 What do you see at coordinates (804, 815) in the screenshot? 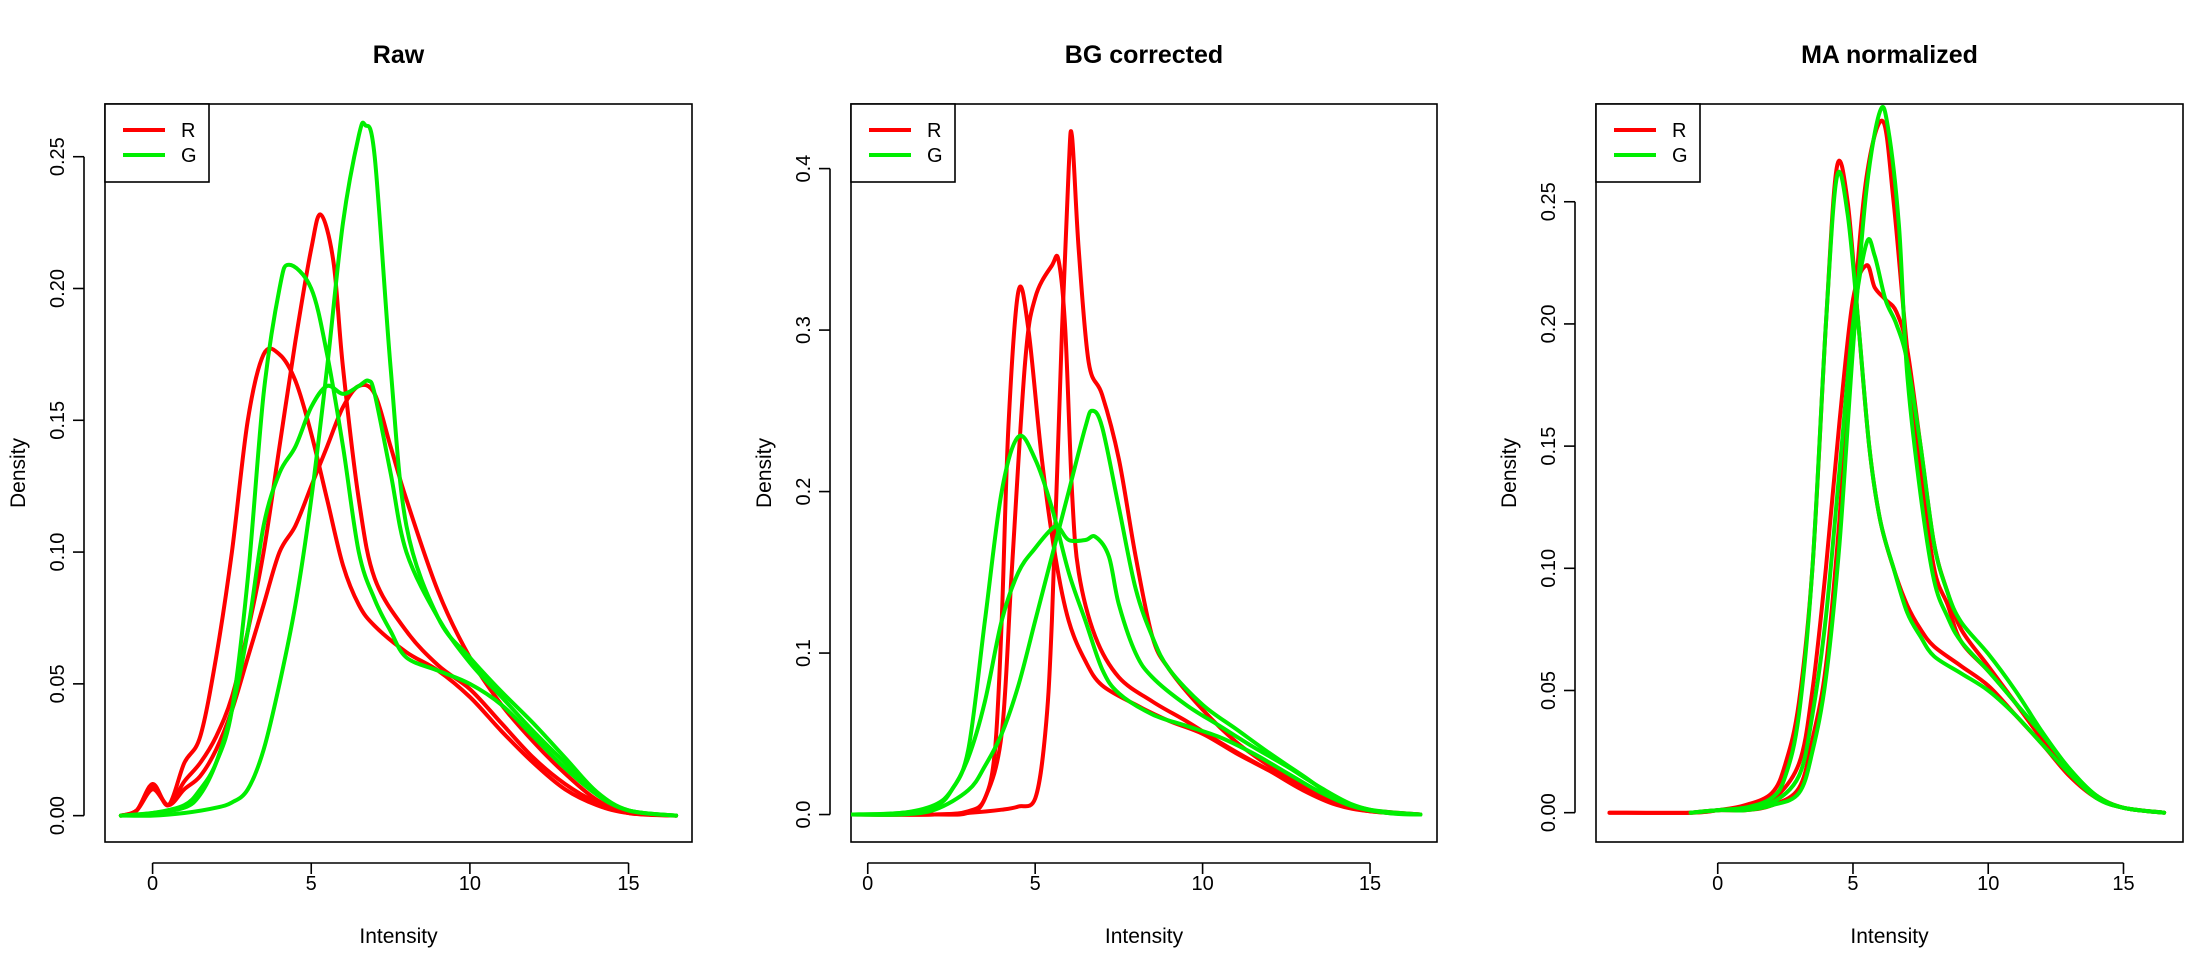
I see `y-tick-label: 0.0` at bounding box center [804, 815].